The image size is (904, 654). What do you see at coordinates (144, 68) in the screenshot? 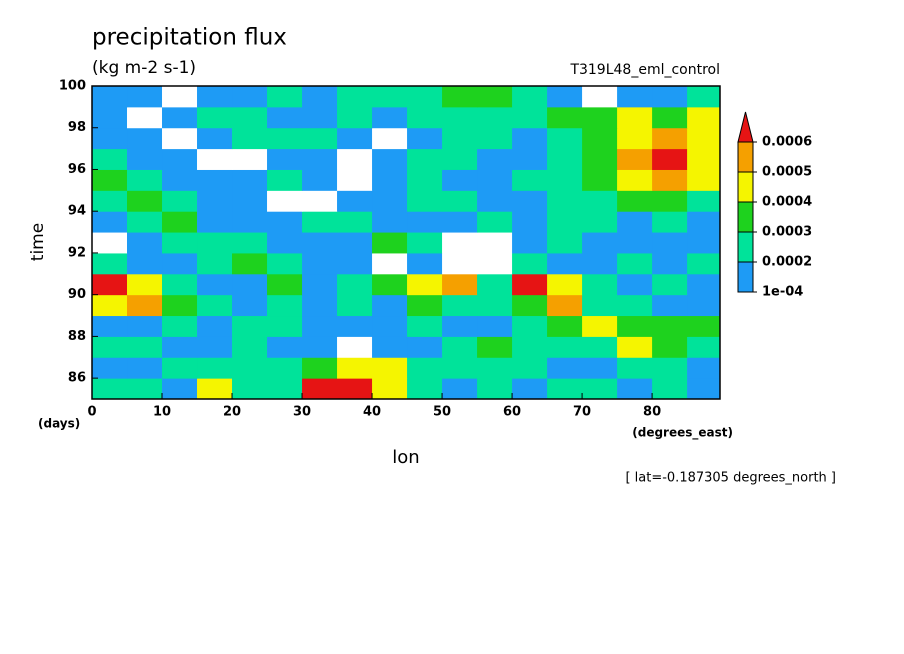
I see `subtitle: (kg m-2 s-1)` at bounding box center [144, 68].